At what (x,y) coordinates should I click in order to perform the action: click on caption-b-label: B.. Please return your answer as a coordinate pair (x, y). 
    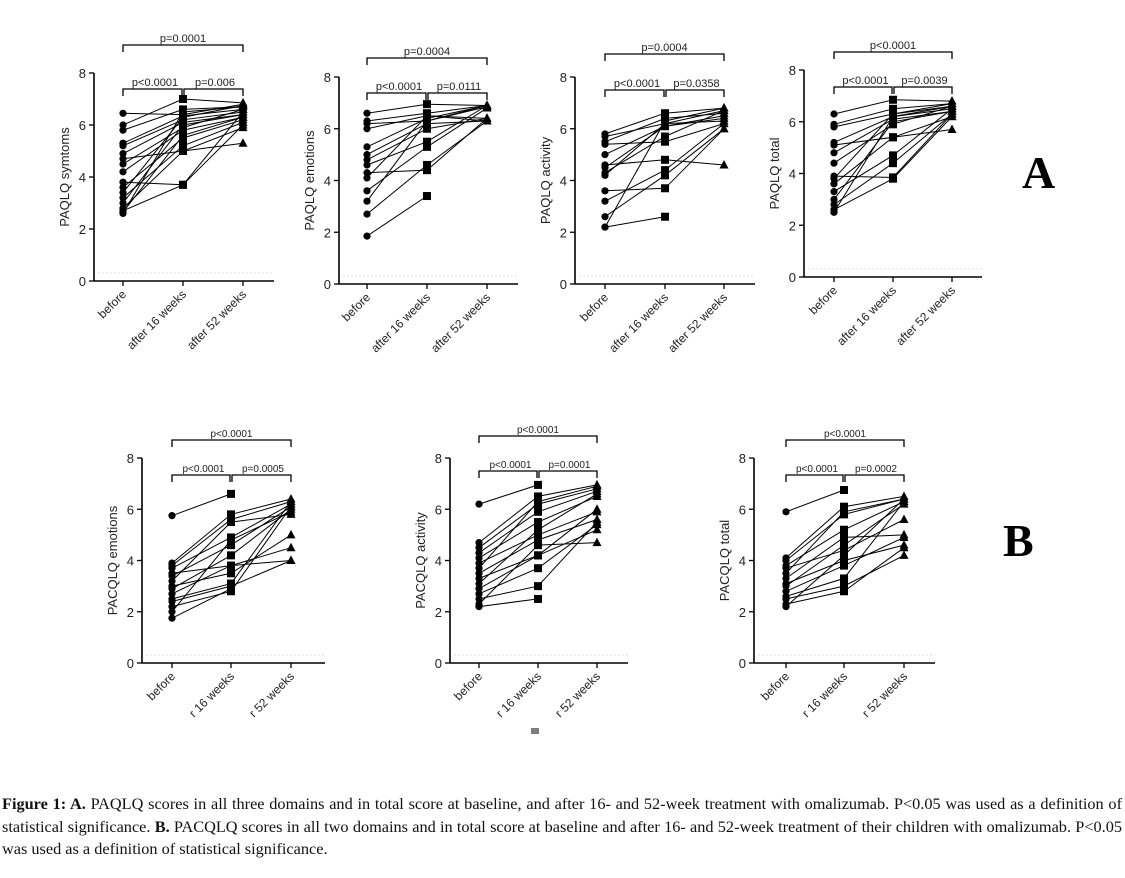
    Looking at the image, I should click on (162, 826).